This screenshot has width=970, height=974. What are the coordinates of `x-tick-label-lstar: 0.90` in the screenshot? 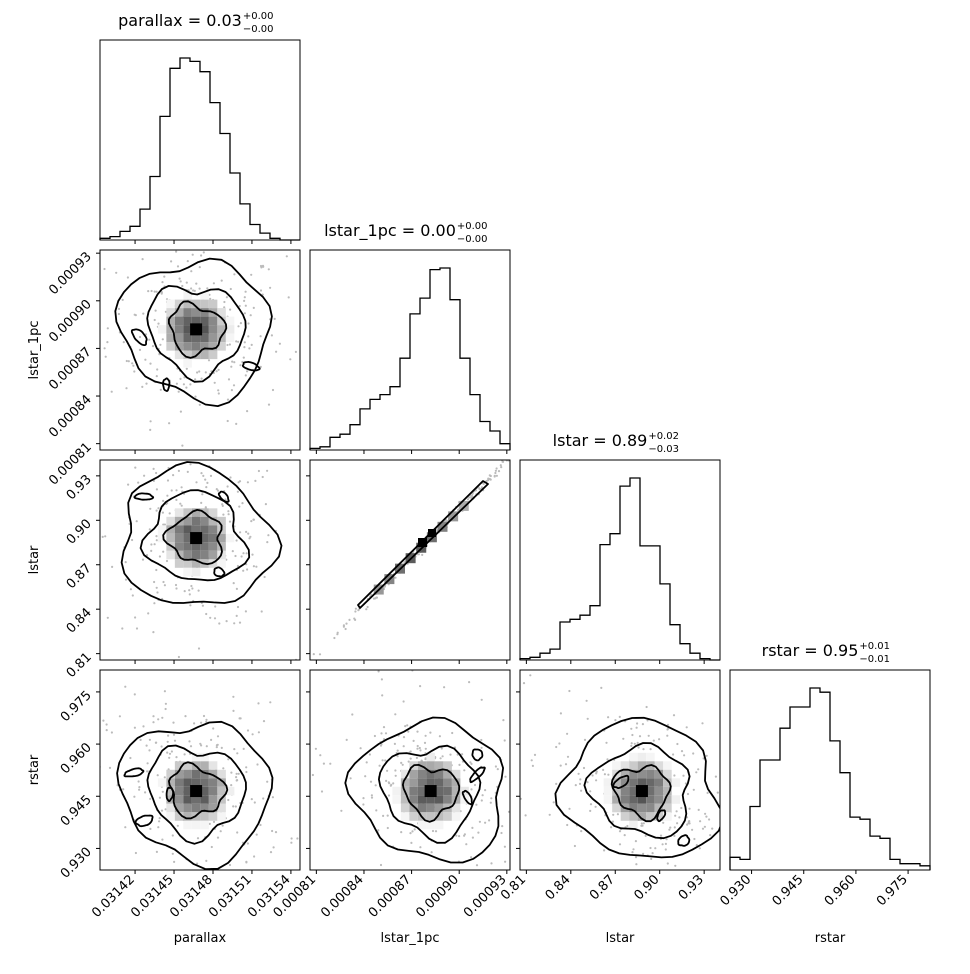 It's located at (646, 887).